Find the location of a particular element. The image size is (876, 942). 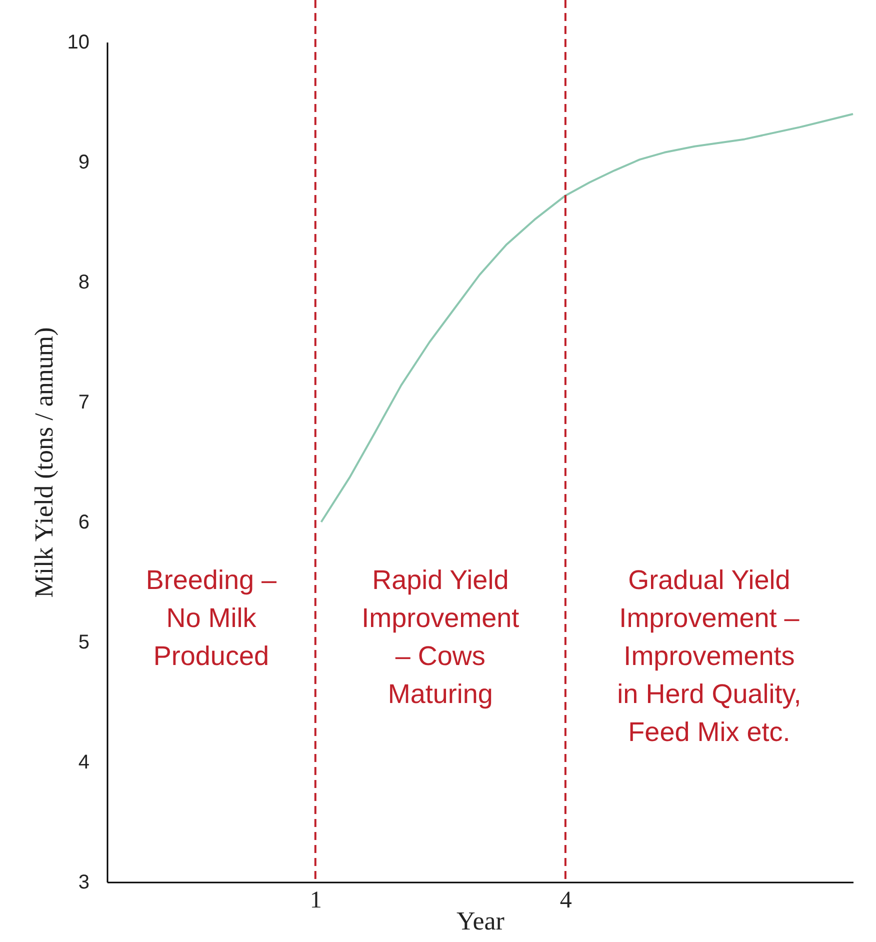

y-tick-label: 3 is located at coordinates (84, 883).